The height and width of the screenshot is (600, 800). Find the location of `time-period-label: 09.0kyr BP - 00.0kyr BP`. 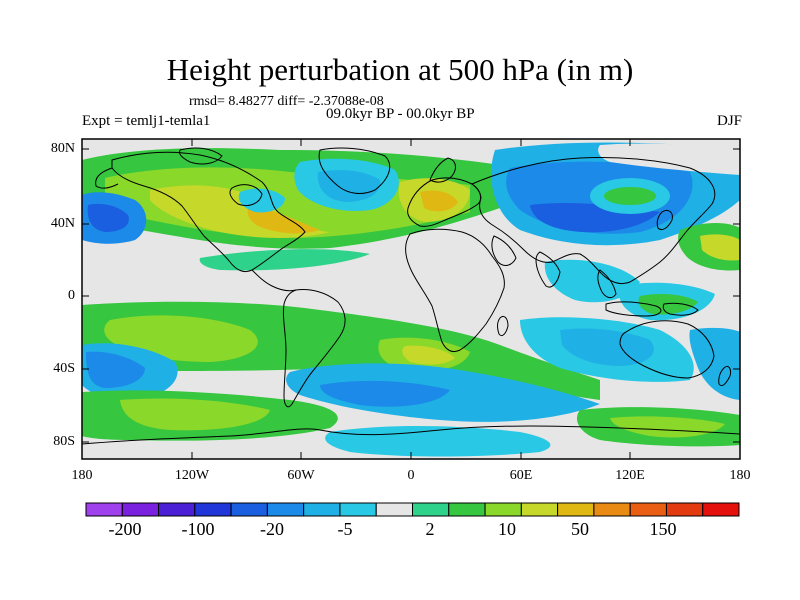

time-period-label: 09.0kyr BP - 00.0kyr BP is located at coordinates (400, 114).